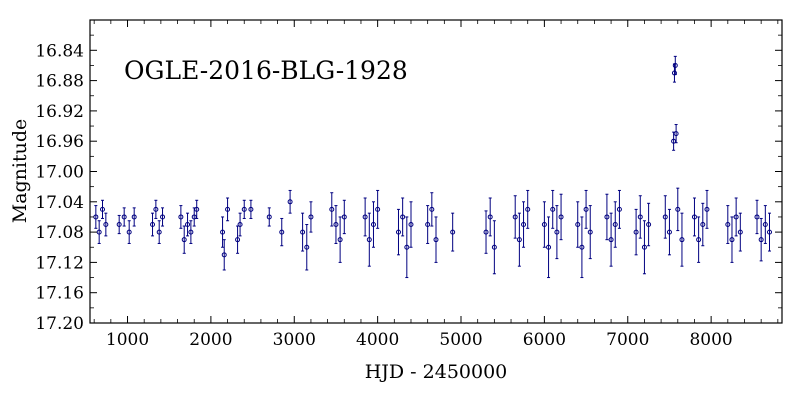 The width and height of the screenshot is (800, 405). What do you see at coordinates (59, 324) in the screenshot?
I see `y-tick-label: 17.20` at bounding box center [59, 324].